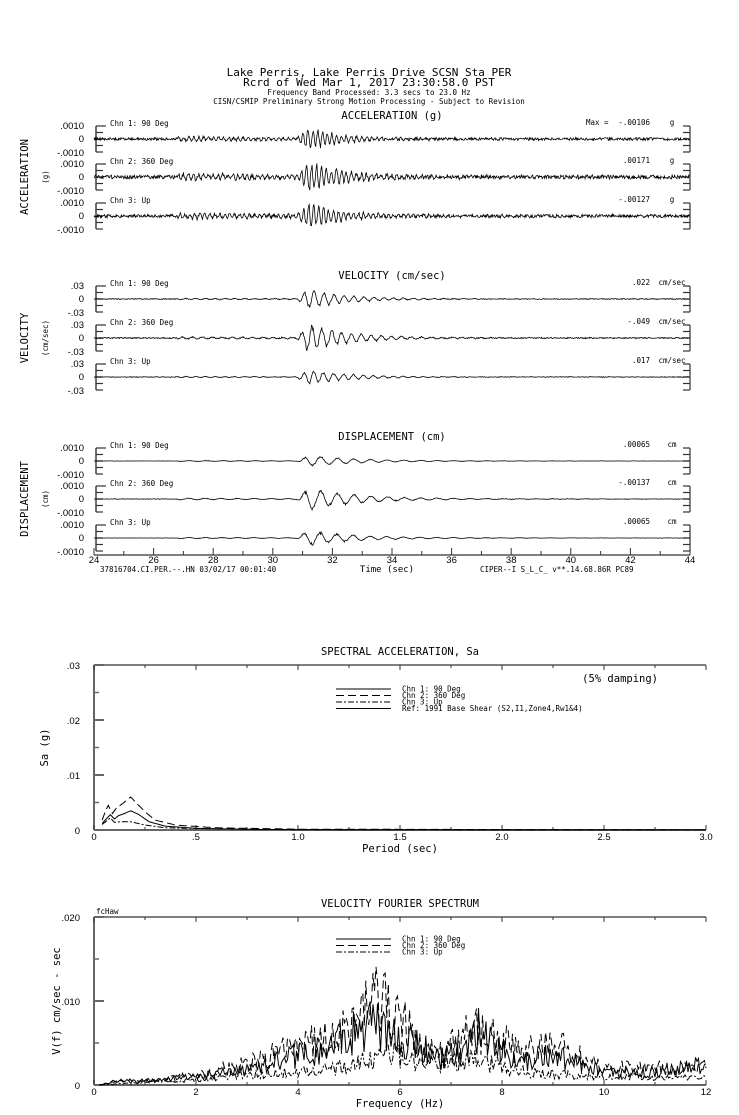 The height and width of the screenshot is (1115, 739). I want to click on x-tick-label: 6, so click(399, 1092).